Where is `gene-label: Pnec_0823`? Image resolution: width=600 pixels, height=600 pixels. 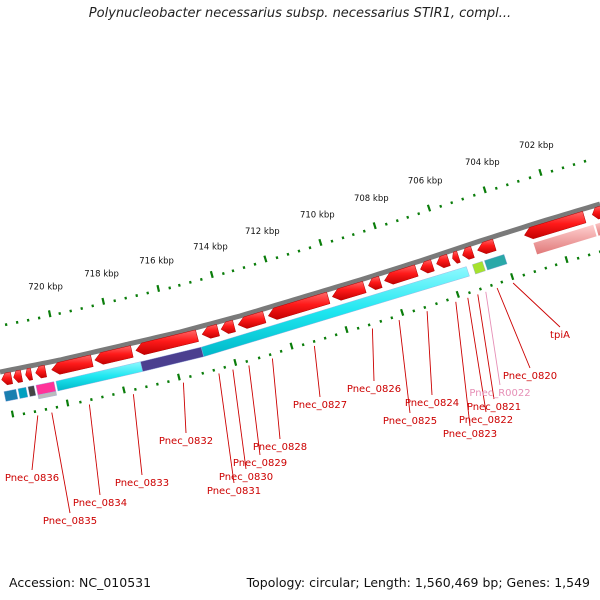 gene-label: Pnec_0823 is located at coordinates (470, 434).